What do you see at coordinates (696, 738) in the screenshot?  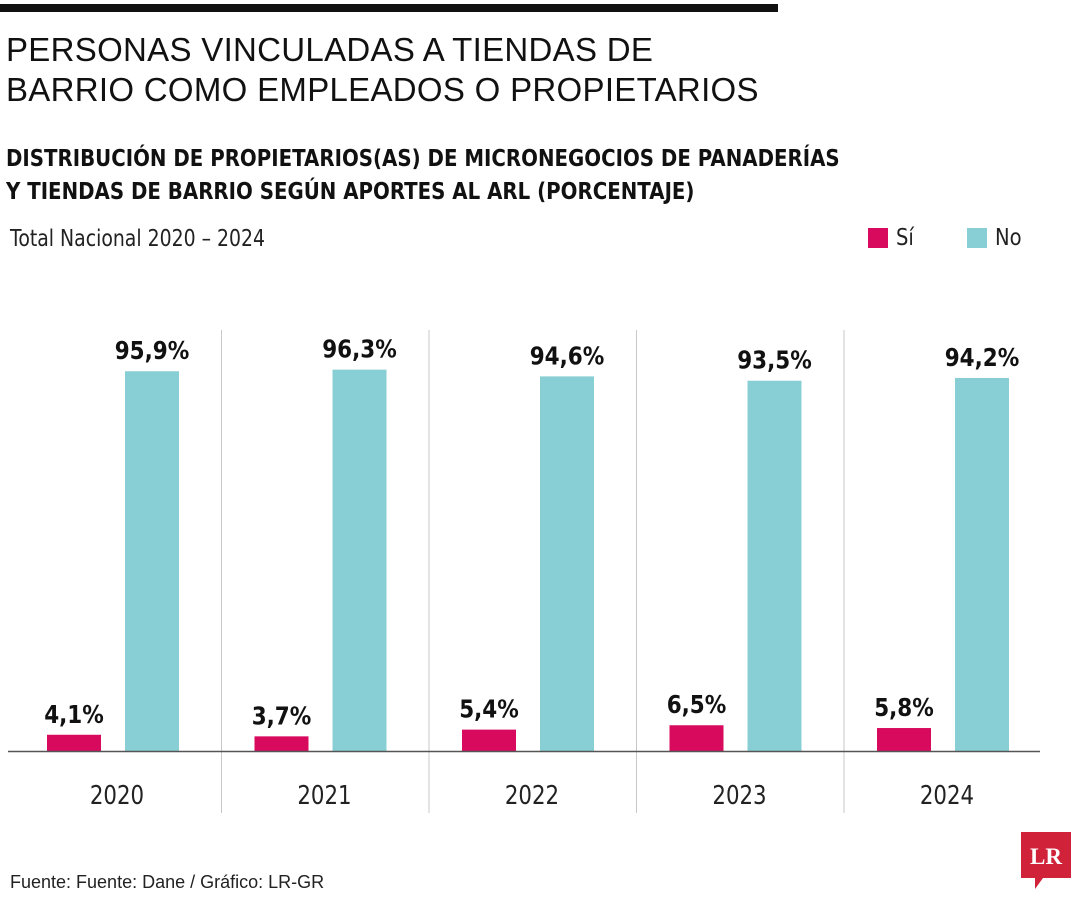 I see `bar-si-2023` at bounding box center [696, 738].